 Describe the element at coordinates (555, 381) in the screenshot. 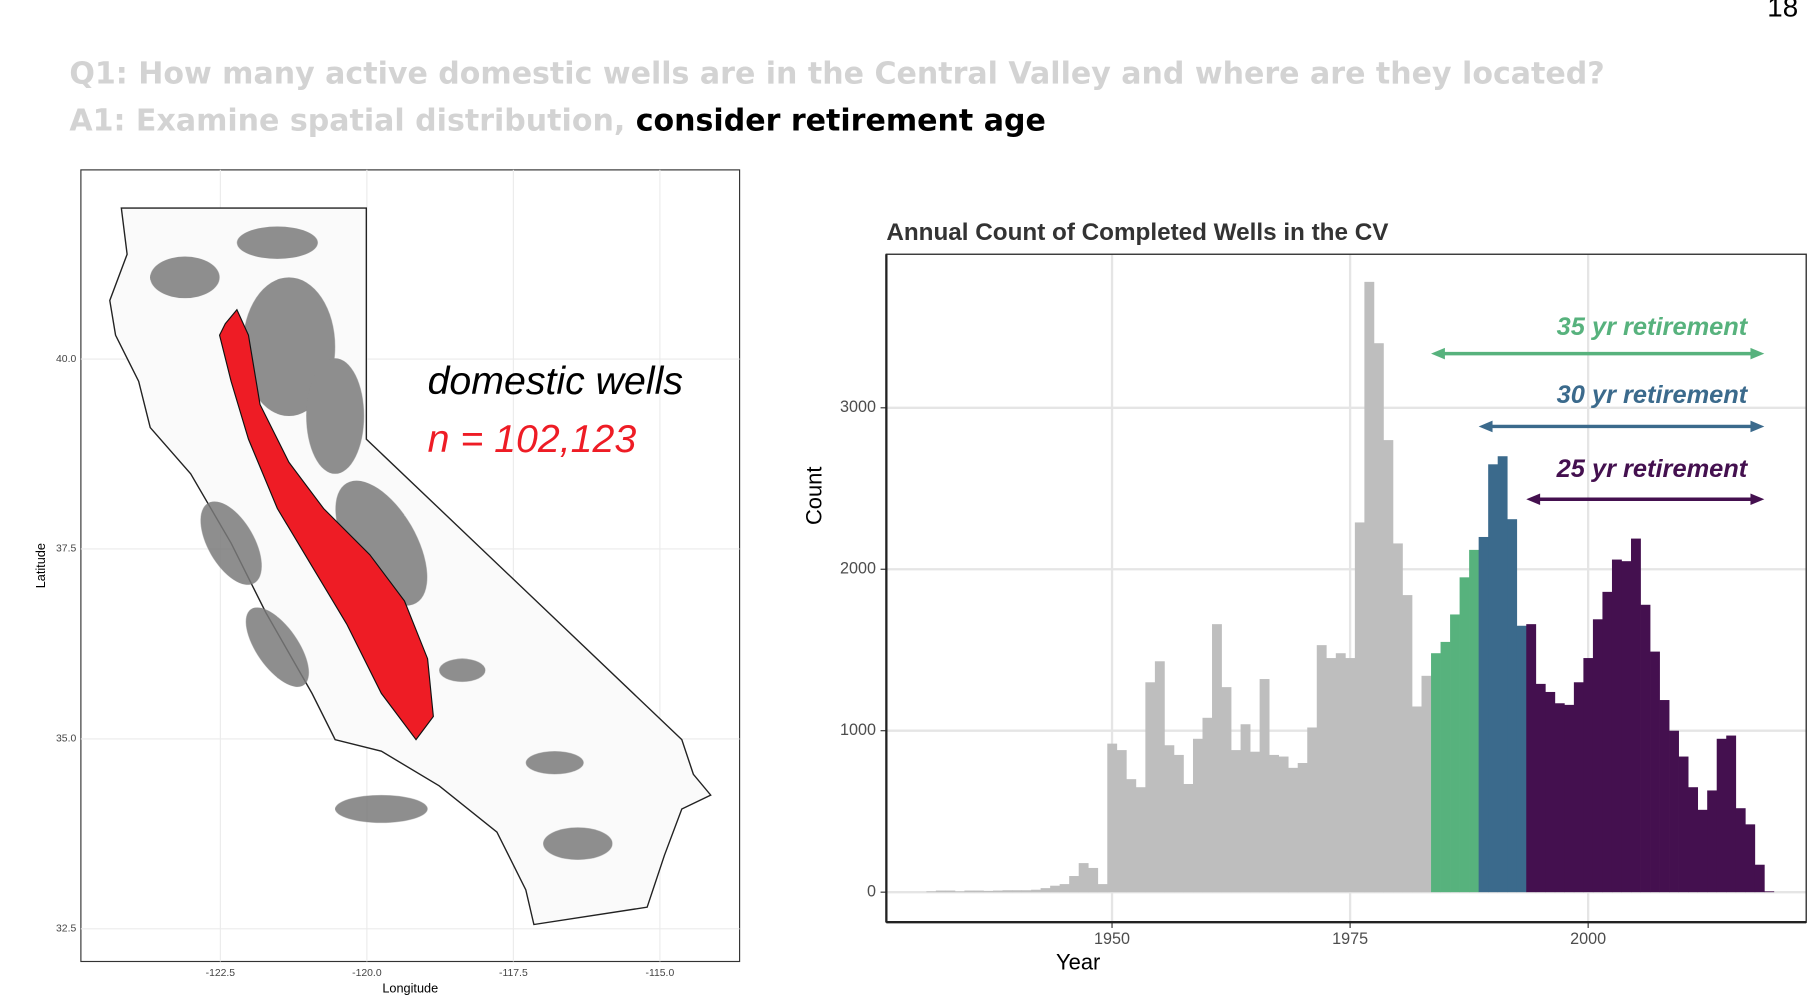

I see `map-annotation: domestic wells` at that location.